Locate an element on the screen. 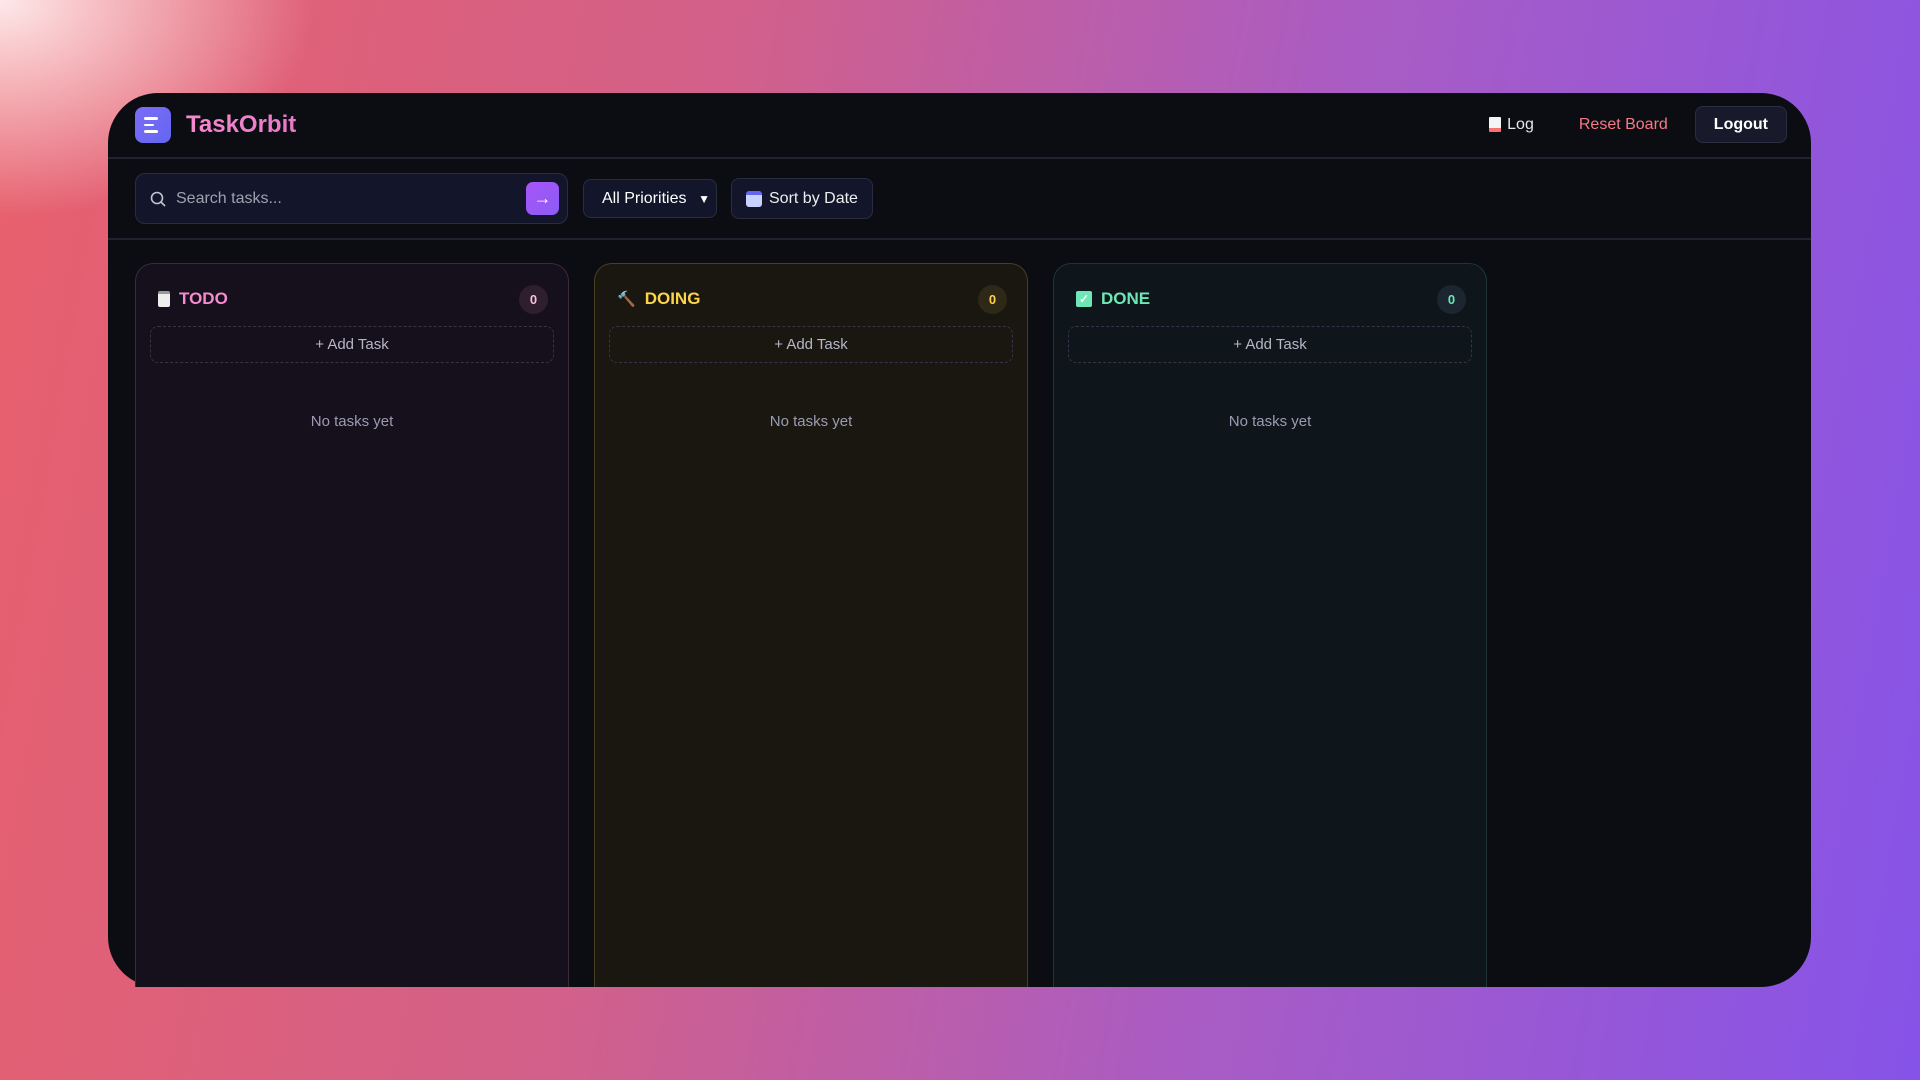 Image resolution: width=1920 pixels, height=1080 pixels. search-submit-button: → is located at coordinates (542, 198).